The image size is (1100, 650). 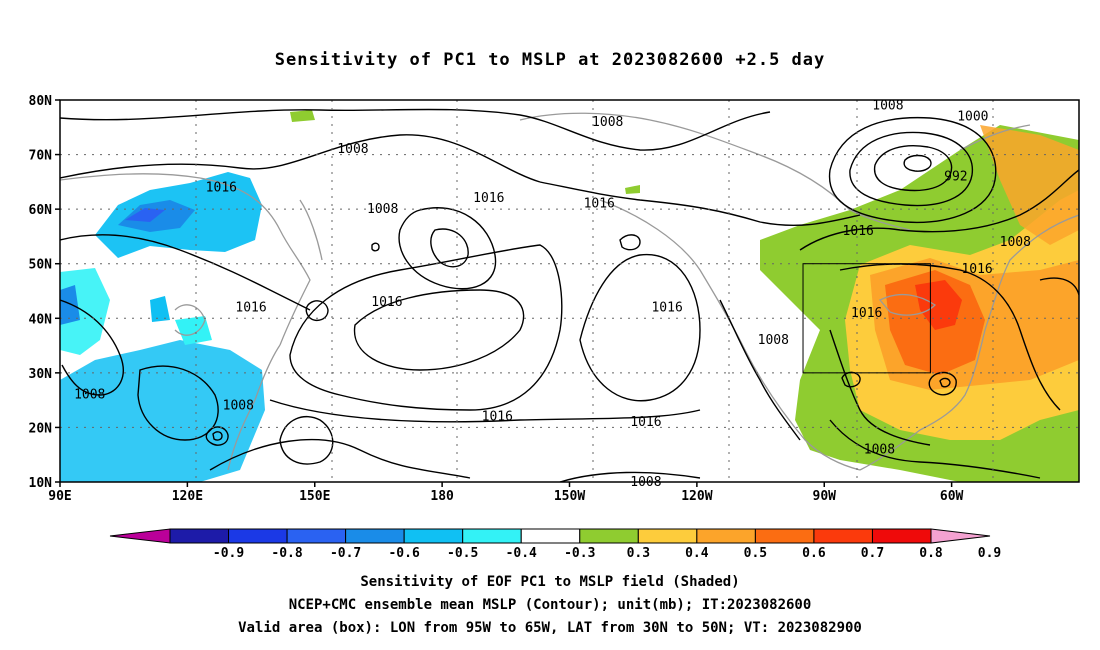 I want to click on colorbar-label: -0.6, so click(x=403, y=553).